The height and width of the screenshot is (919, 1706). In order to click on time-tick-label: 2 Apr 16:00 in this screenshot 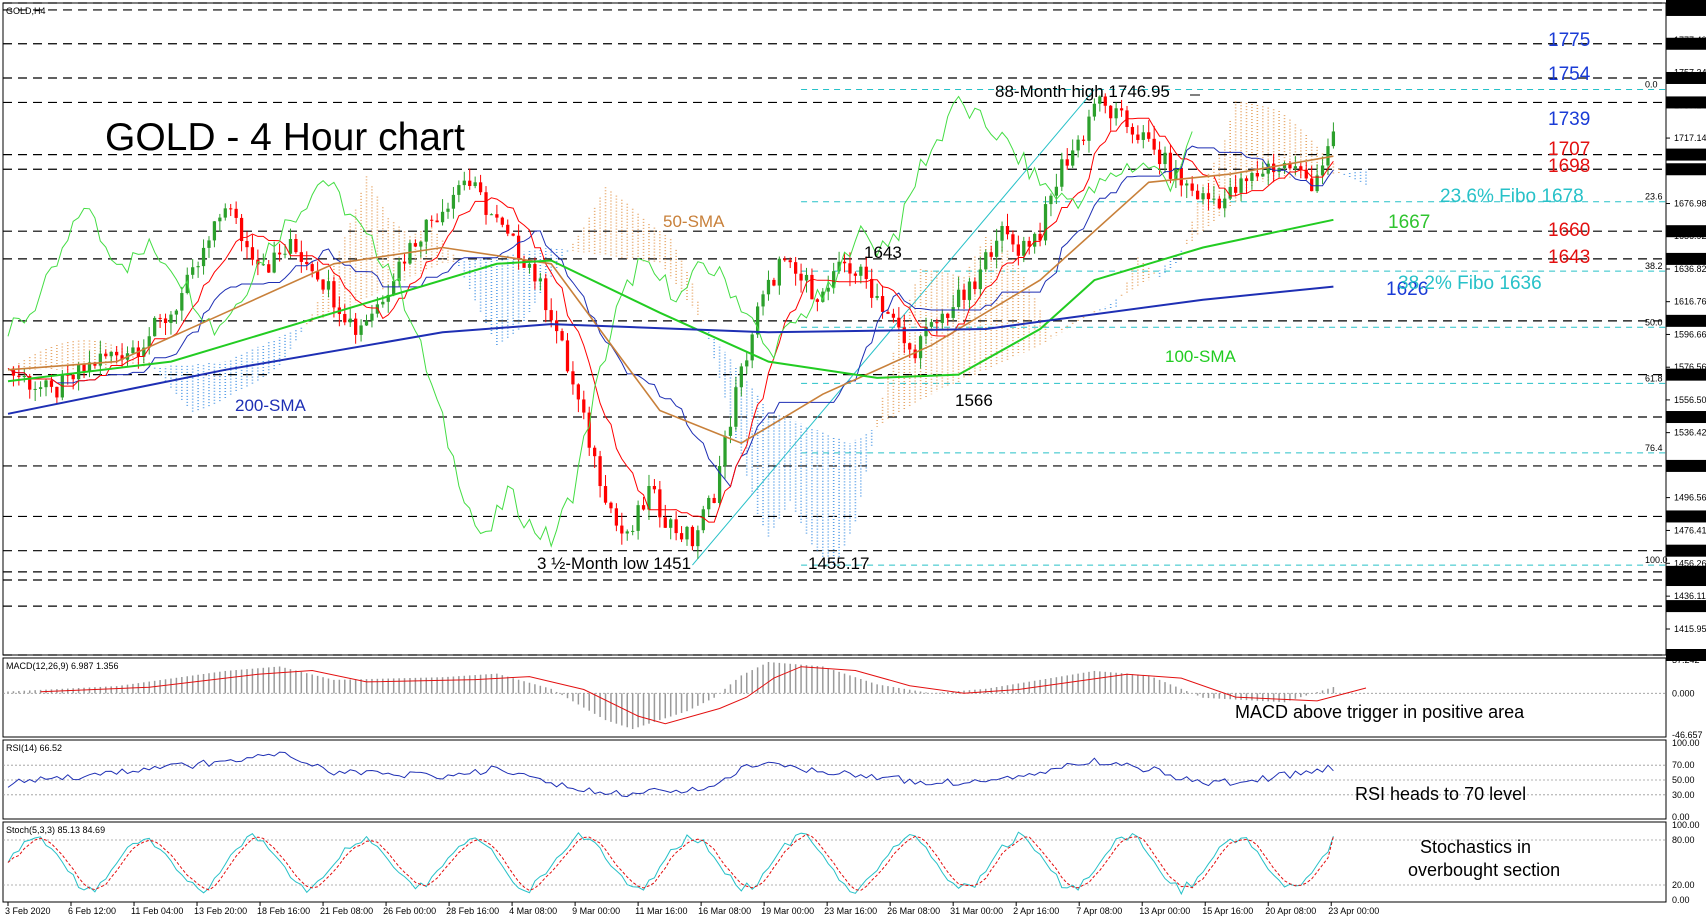, I will do `click(1036, 911)`.